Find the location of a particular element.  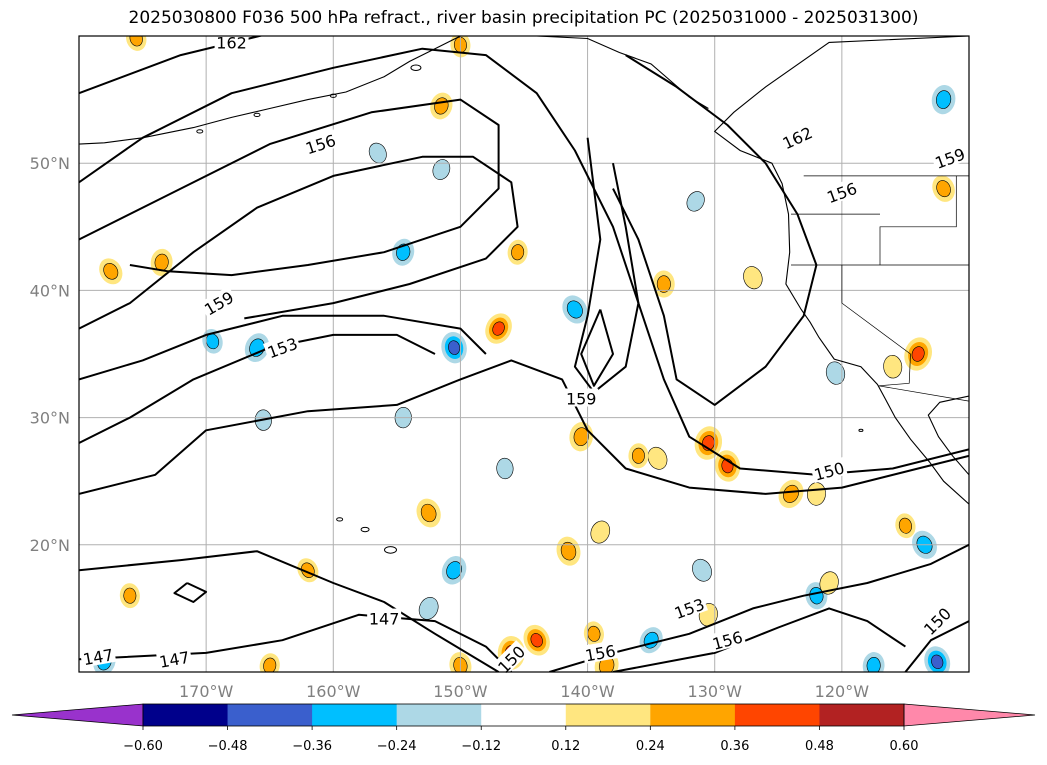

lat-tick-label: 40°N is located at coordinates (50, 290).